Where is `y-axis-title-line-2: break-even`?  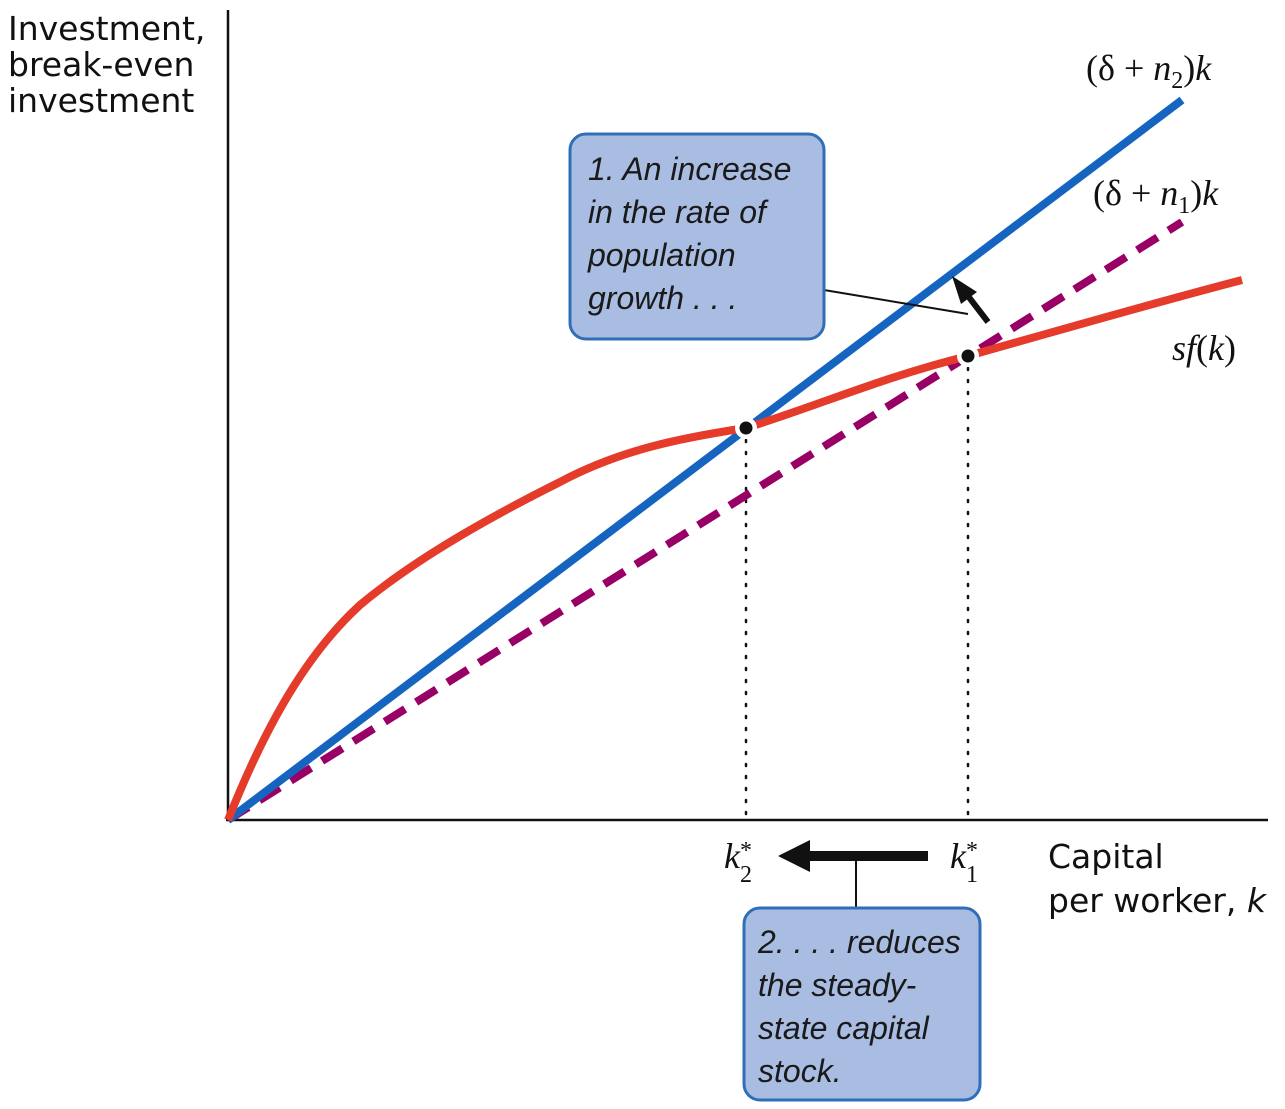 y-axis-title-line-2: break-even is located at coordinates (101, 64).